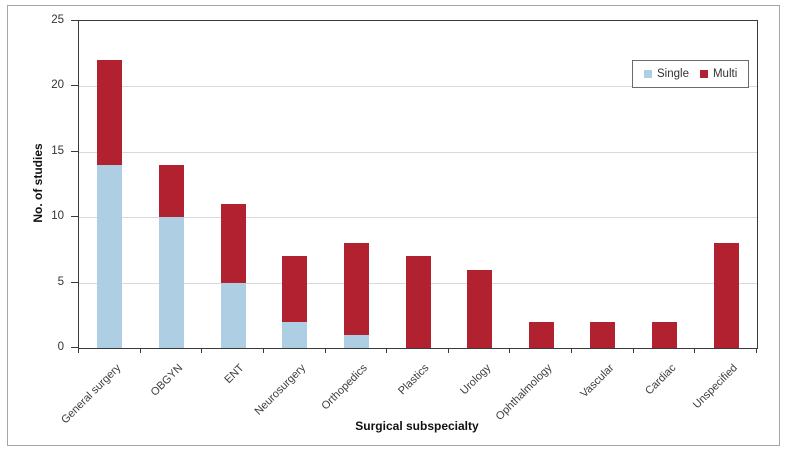 This screenshot has height=453, width=791. I want to click on bar-unspecified, so click(726, 295).